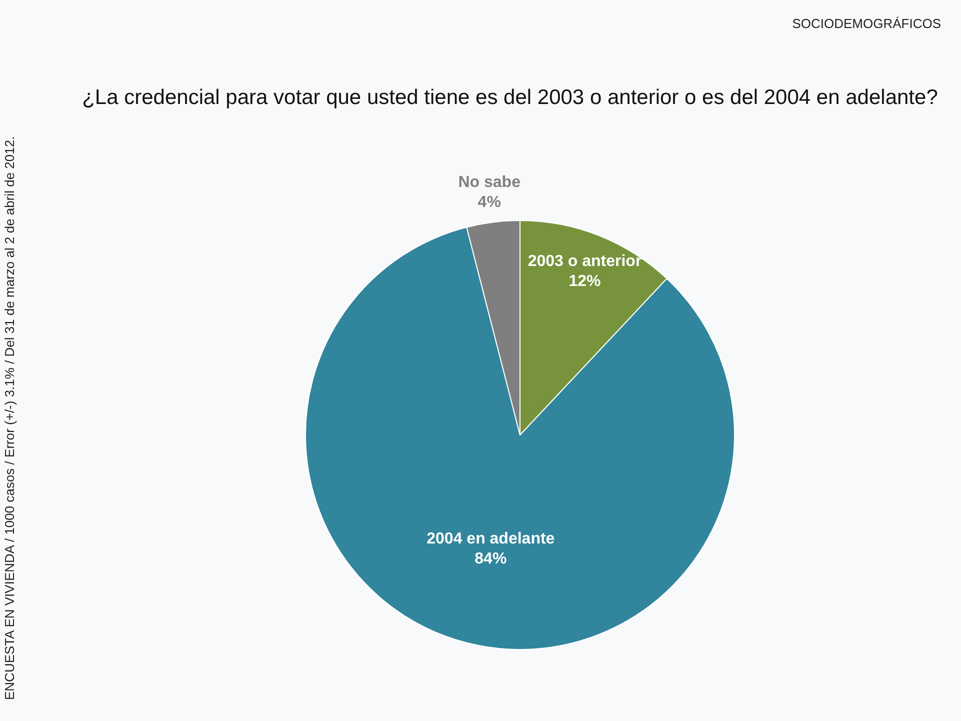 This screenshot has width=961, height=721. Describe the element at coordinates (489, 202) in the screenshot. I see `data-label: 4%` at that location.